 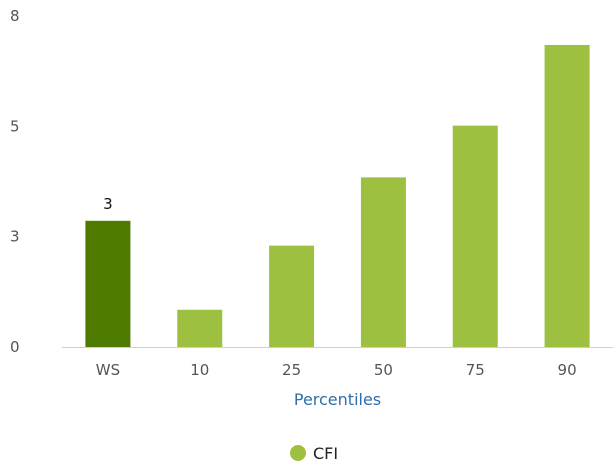 What do you see at coordinates (567, 370) in the screenshot?
I see `x-tick-label: 90` at bounding box center [567, 370].